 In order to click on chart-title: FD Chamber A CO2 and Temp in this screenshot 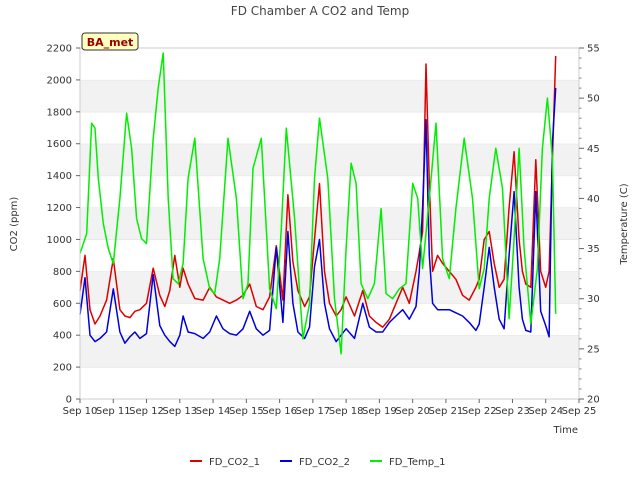, I will do `click(320, 11)`.